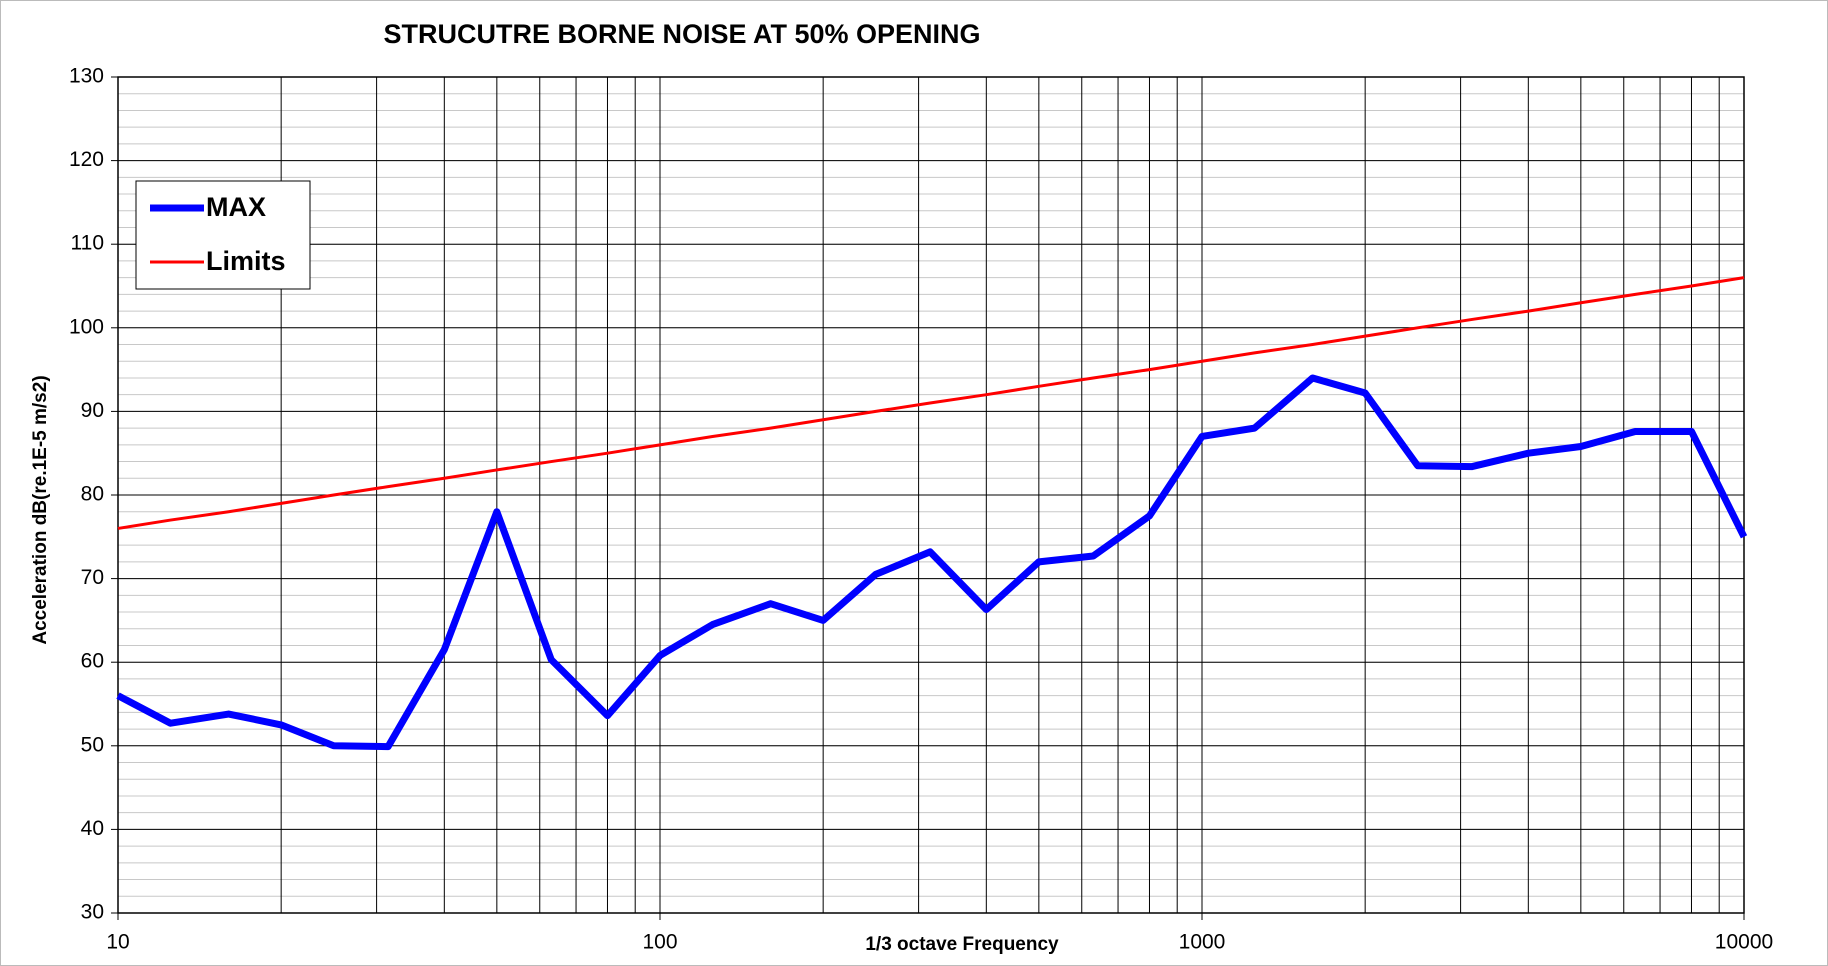 The height and width of the screenshot is (966, 1828). What do you see at coordinates (659, 942) in the screenshot?
I see `x-tick-label: 100` at bounding box center [659, 942].